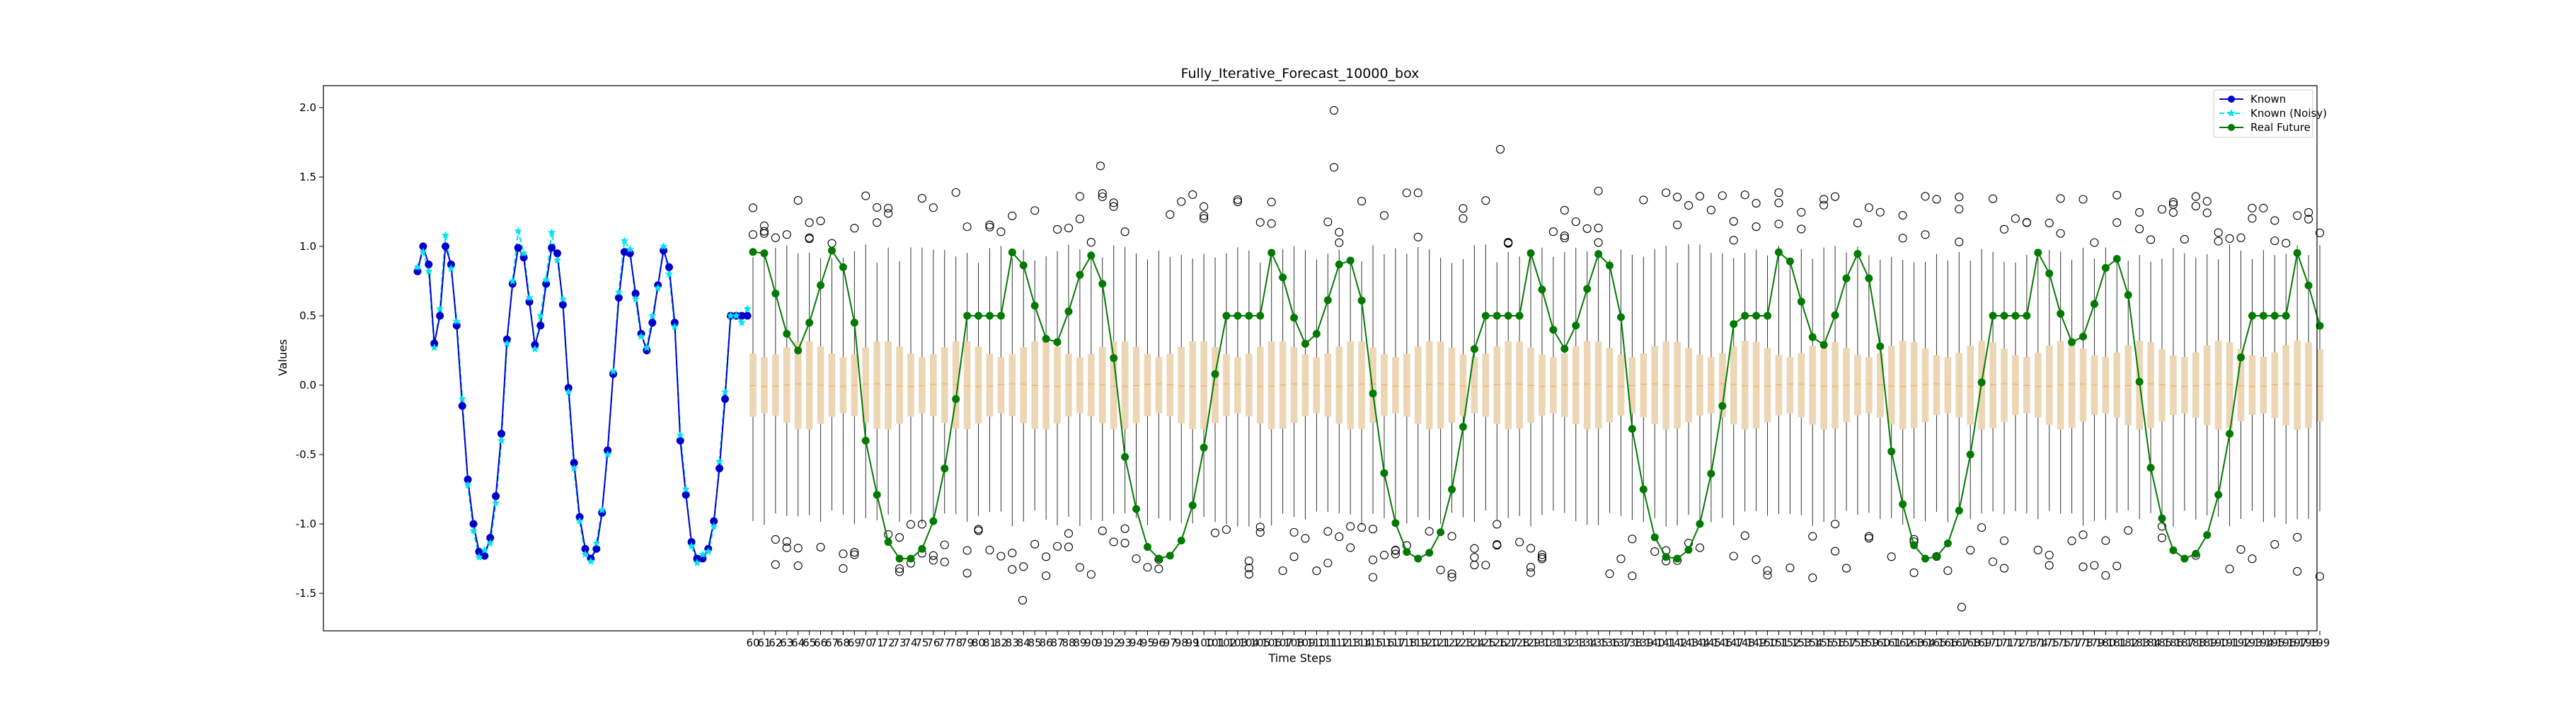 This screenshot has width=2576, height=708. I want to click on x-tick-label: 159, so click(1870, 642).